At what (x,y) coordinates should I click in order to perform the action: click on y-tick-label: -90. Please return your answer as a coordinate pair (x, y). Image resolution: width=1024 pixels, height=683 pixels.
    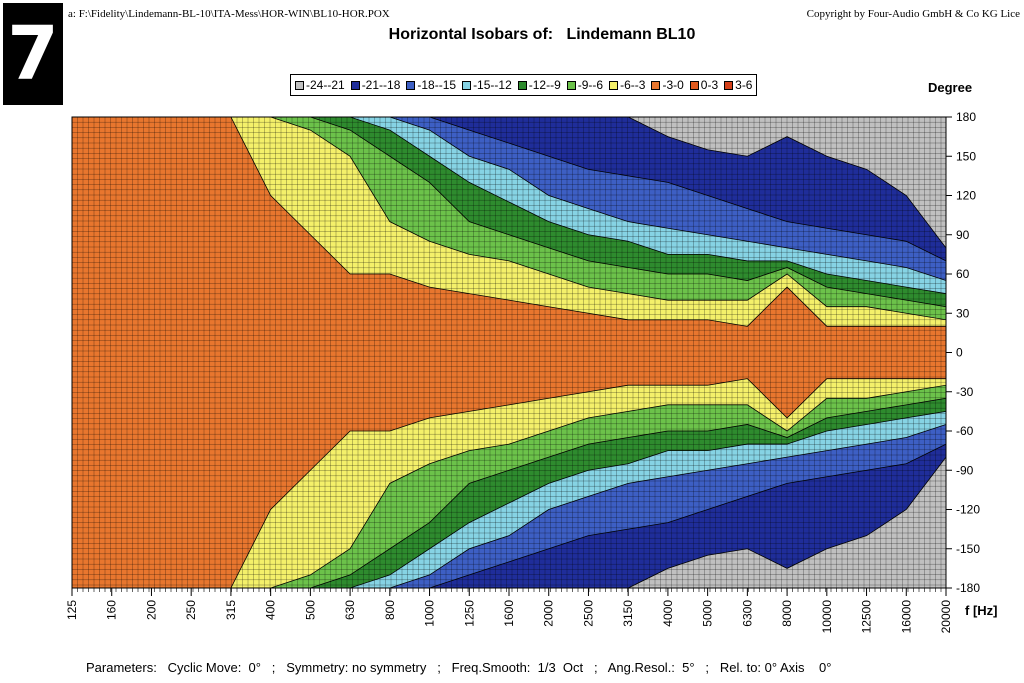
    Looking at the image, I should click on (965, 470).